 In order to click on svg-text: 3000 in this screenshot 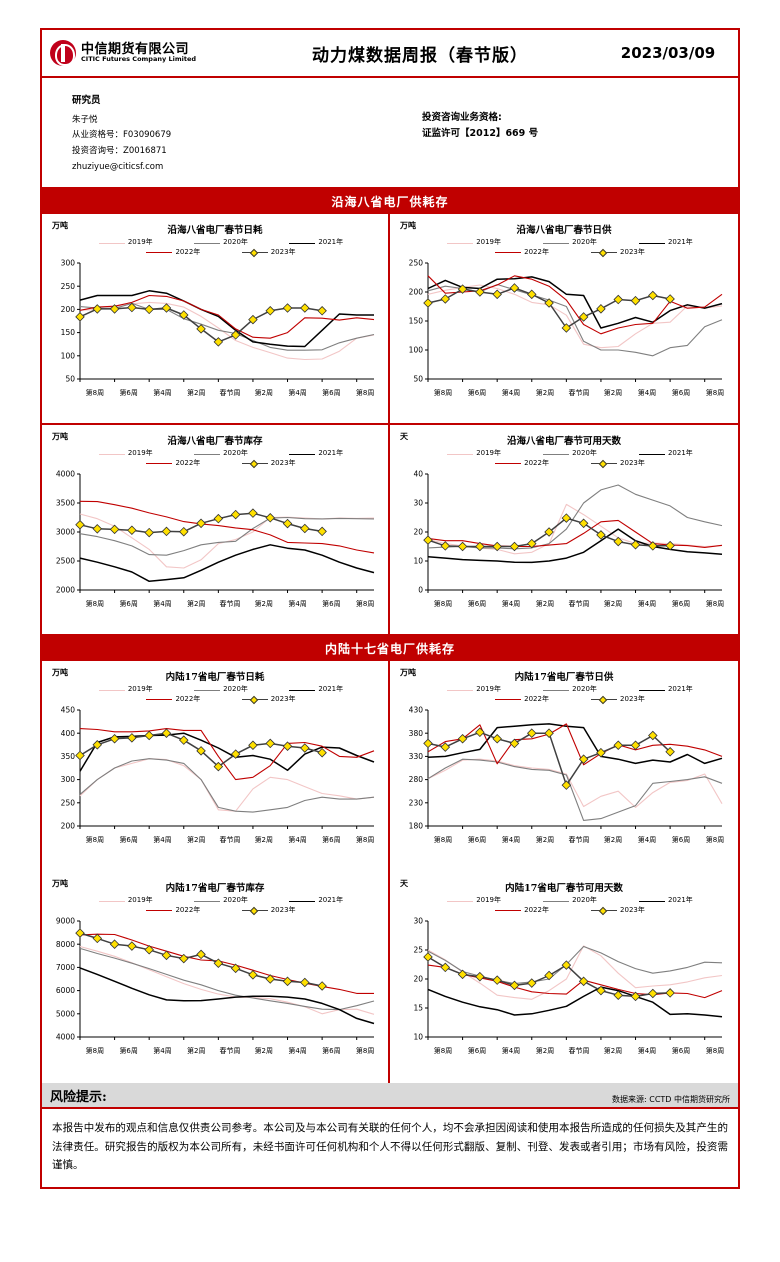, I will do `click(65, 531)`.